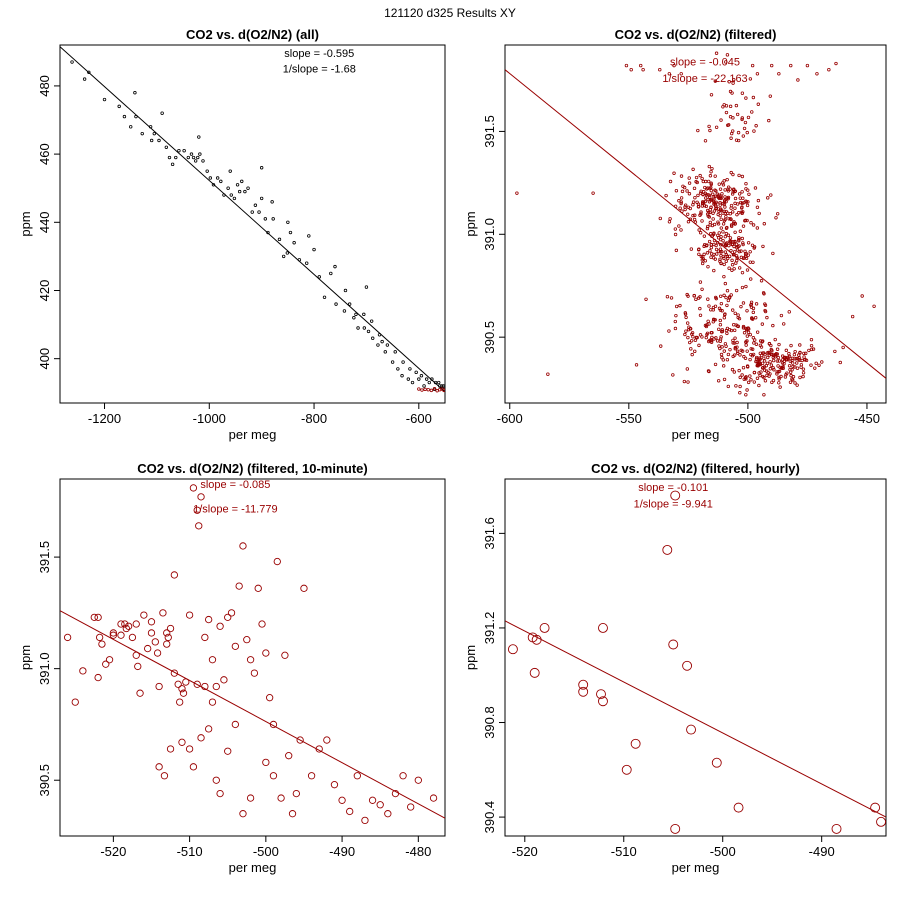 This screenshot has height=900, width=900. What do you see at coordinates (252, 468) in the screenshot?
I see `chart-title: CO2 vs. d(O2/N2) (filtered, 10-minute)` at bounding box center [252, 468].